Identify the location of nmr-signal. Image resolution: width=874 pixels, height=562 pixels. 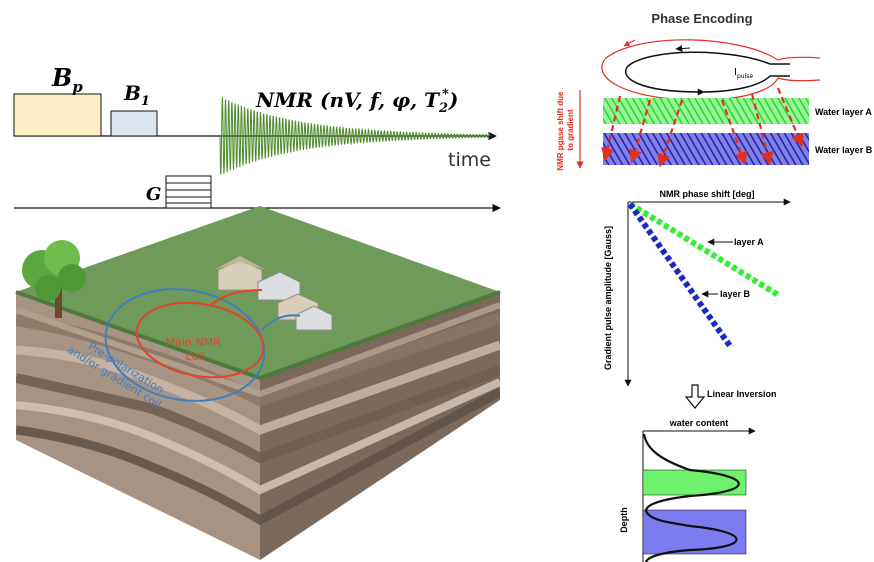
(355, 136).